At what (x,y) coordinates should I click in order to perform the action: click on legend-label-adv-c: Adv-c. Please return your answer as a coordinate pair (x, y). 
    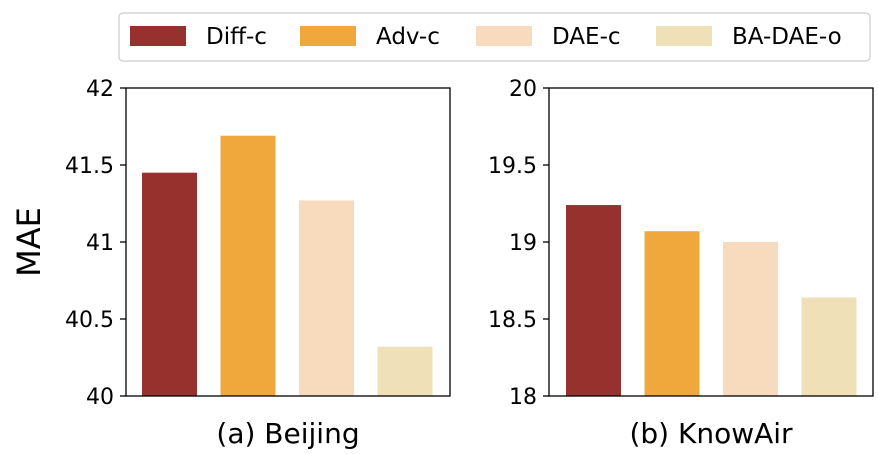
    Looking at the image, I should click on (408, 37).